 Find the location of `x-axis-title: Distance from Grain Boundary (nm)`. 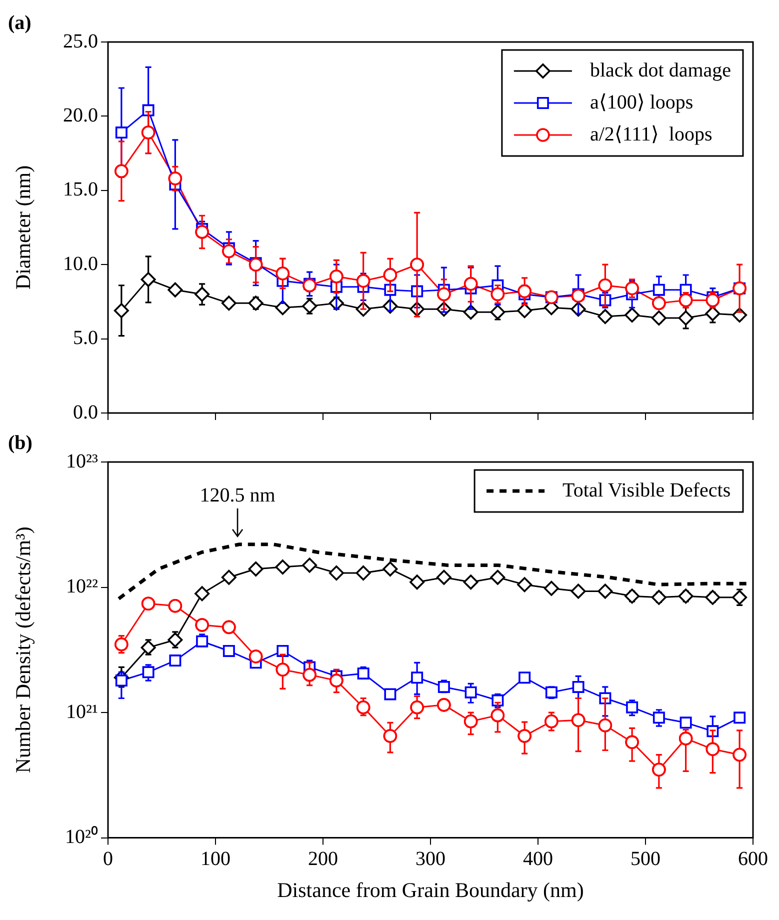

x-axis-title: Distance from Grain Boundary (nm) is located at coordinates (430, 890).